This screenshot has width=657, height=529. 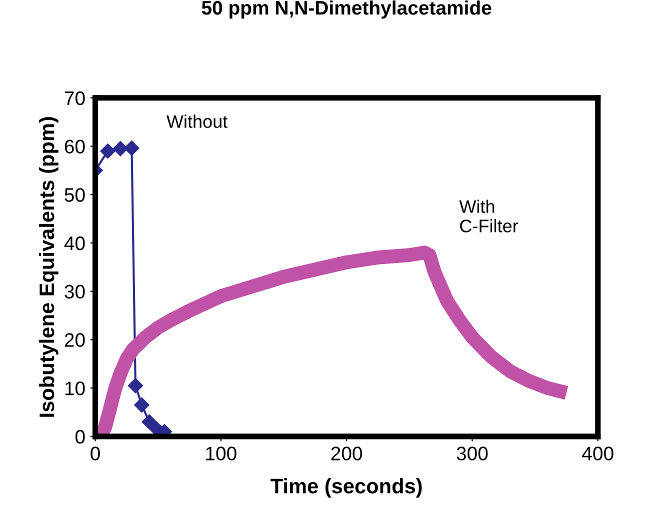 I want to click on y-tick-label: 60, so click(x=74, y=147).